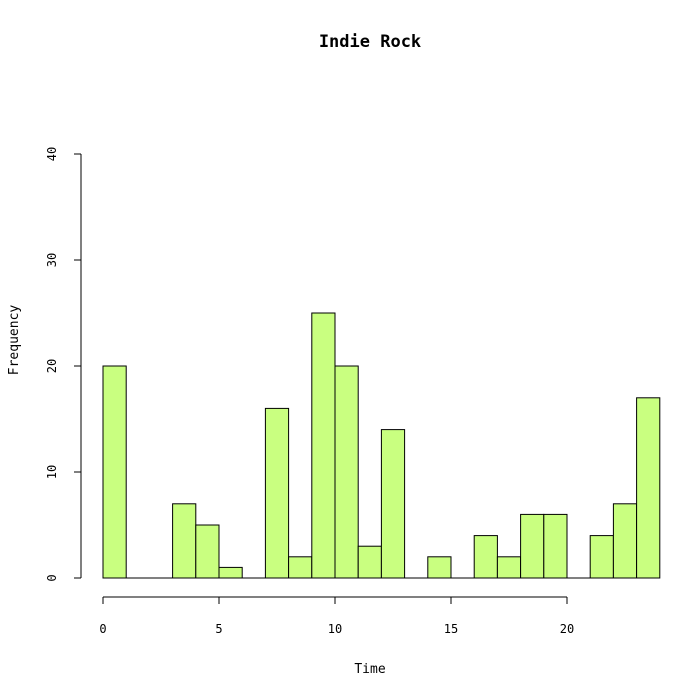 The height and width of the screenshot is (699, 699). I want to click on x-axis: 0 5 10 15 20, so click(336, 616).